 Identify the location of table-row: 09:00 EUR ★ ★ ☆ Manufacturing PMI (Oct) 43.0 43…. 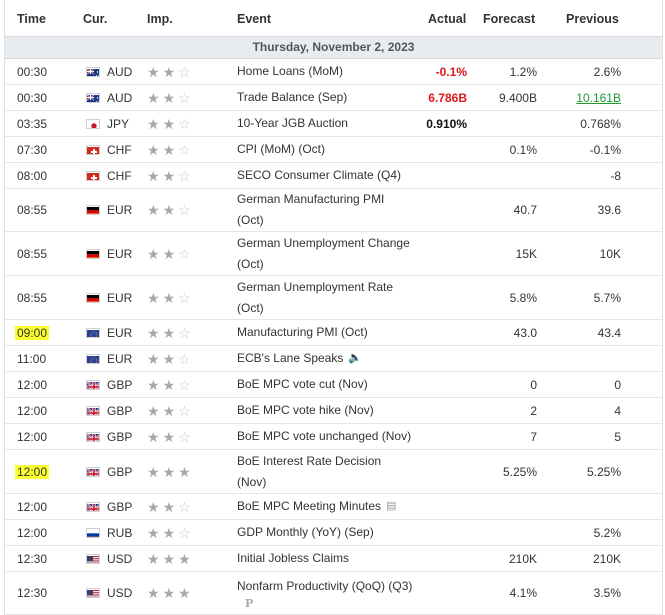
(333, 333).